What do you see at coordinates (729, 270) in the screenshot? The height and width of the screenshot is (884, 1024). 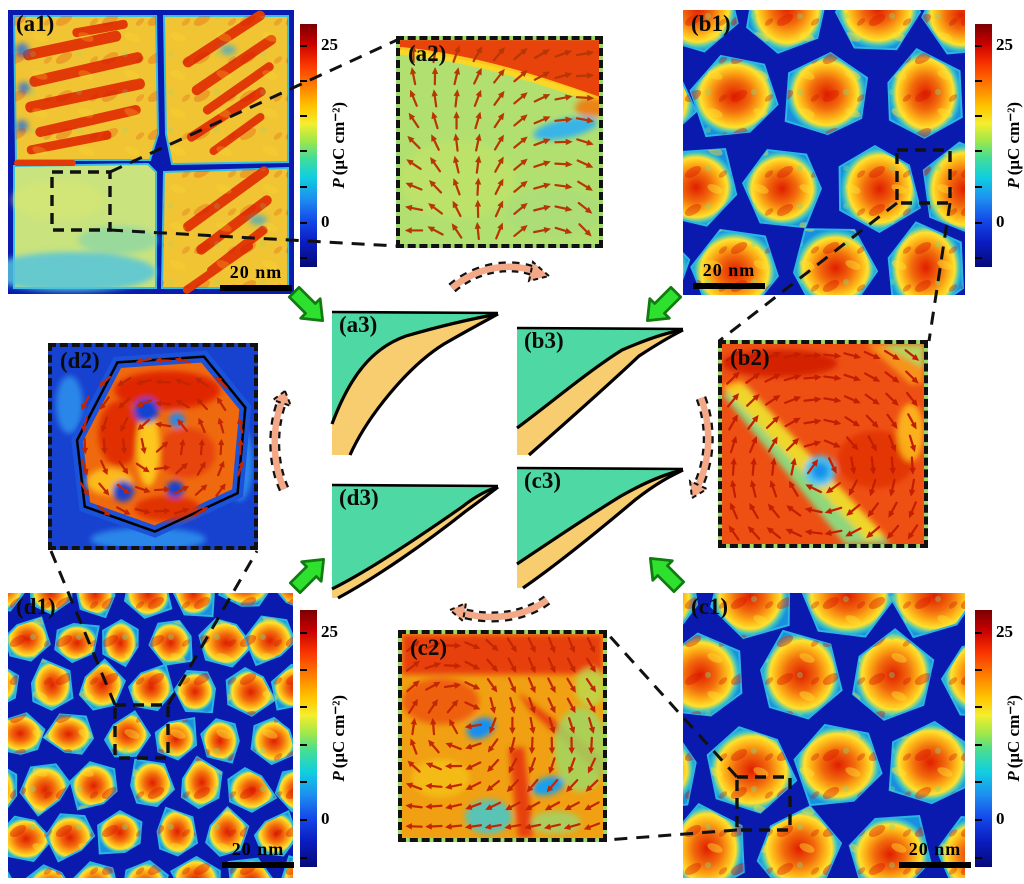 I see `scalebar-b1-text: 20 nm` at bounding box center [729, 270].